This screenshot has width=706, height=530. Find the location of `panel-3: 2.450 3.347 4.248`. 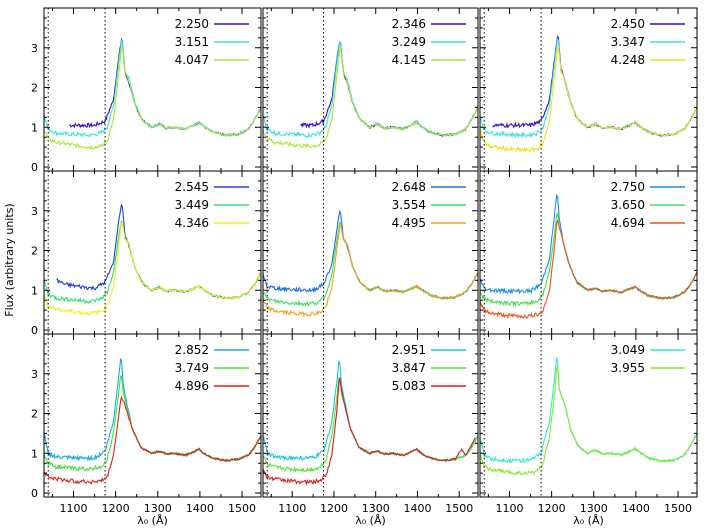

panel-3: 2.450 3.347 4.248 is located at coordinates (588, 89).